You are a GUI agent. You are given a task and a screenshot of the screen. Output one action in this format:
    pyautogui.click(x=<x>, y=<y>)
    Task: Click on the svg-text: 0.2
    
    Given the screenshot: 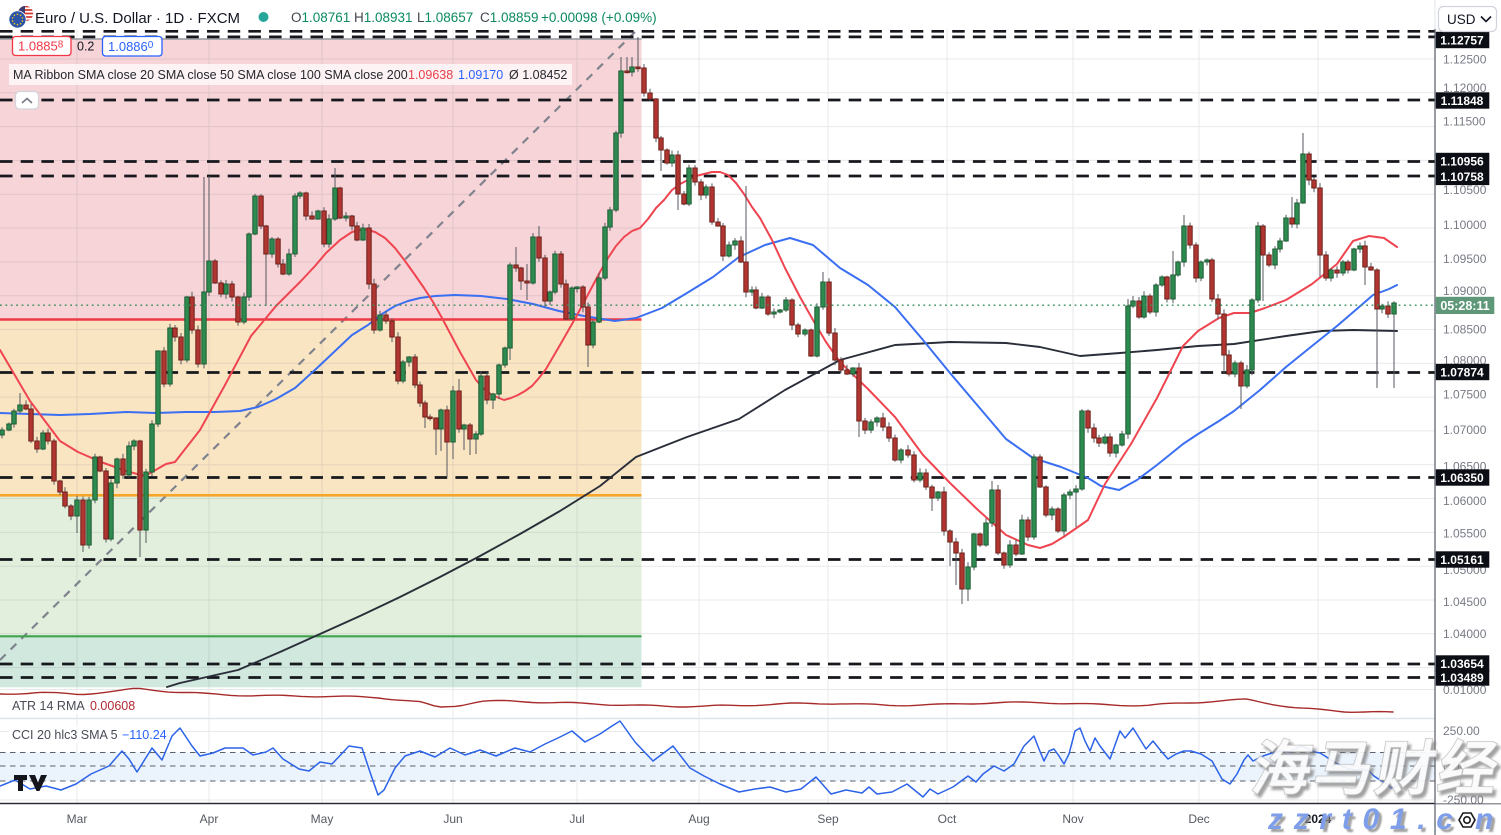 What is the action you would take?
    pyautogui.click(x=85, y=47)
    